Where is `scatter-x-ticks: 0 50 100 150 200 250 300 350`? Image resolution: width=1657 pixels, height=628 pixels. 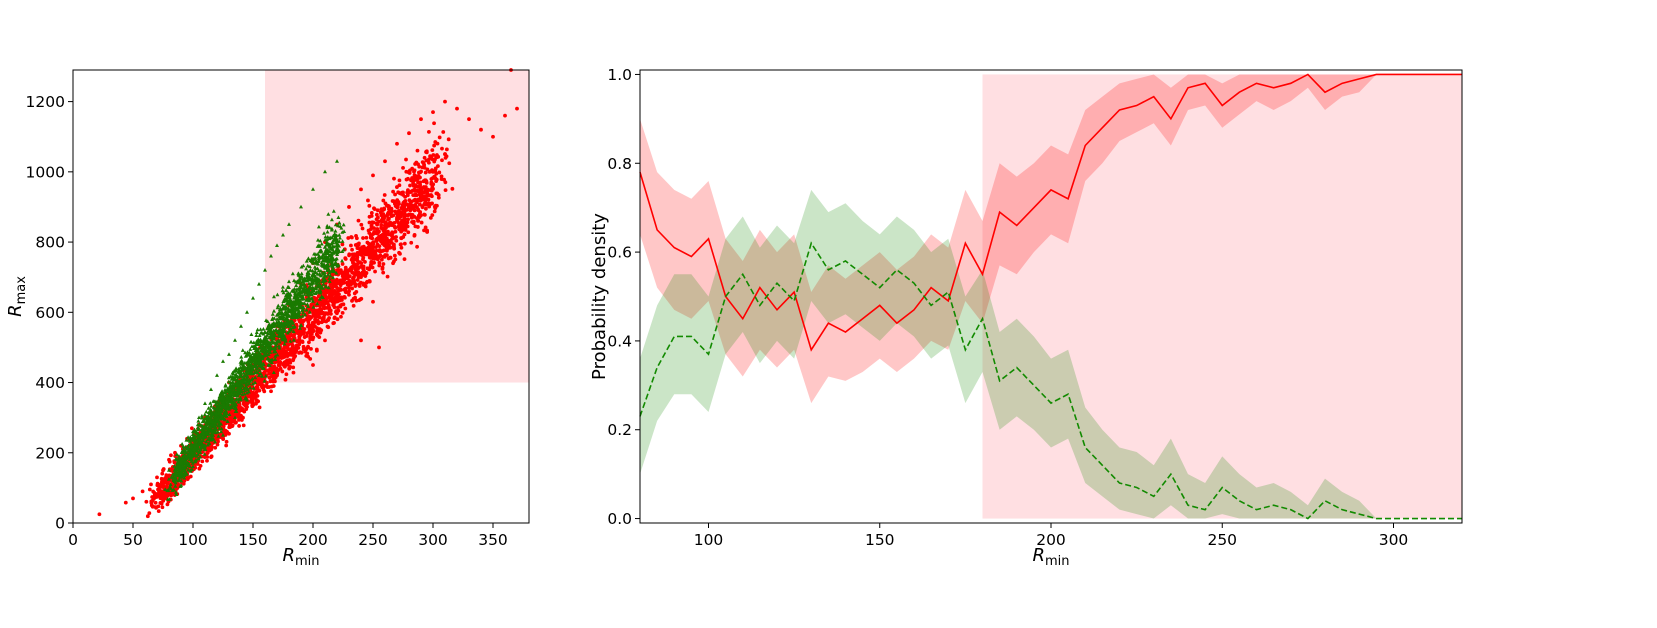 scatter-x-ticks: 0 50 100 150 200 250 300 350 is located at coordinates (288, 536).